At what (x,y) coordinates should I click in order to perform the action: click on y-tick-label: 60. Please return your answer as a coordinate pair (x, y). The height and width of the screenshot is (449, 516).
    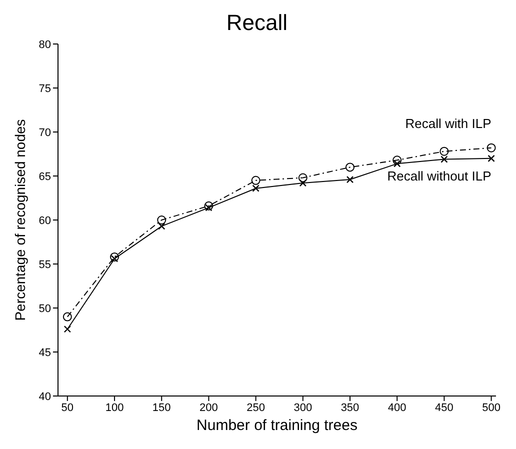
    Looking at the image, I should click on (44, 220).